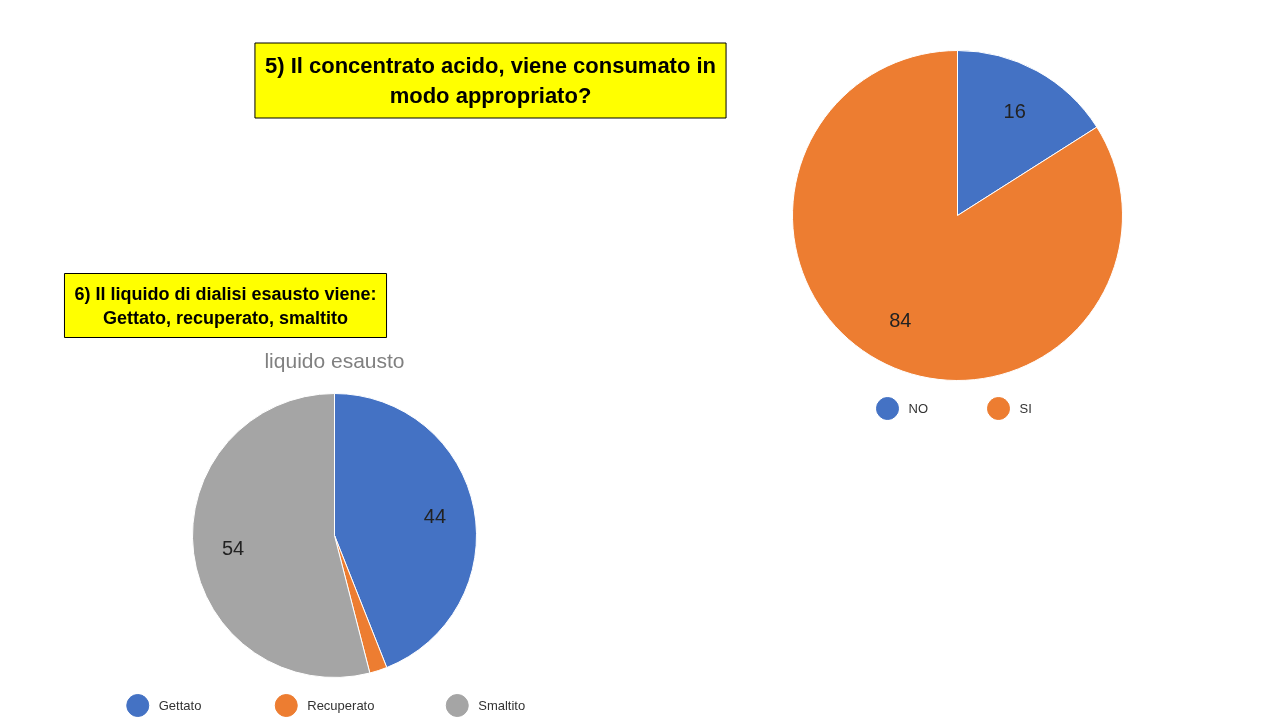 The height and width of the screenshot is (723, 1280). I want to click on chart-subtitle: liquido esausto, so click(334, 360).